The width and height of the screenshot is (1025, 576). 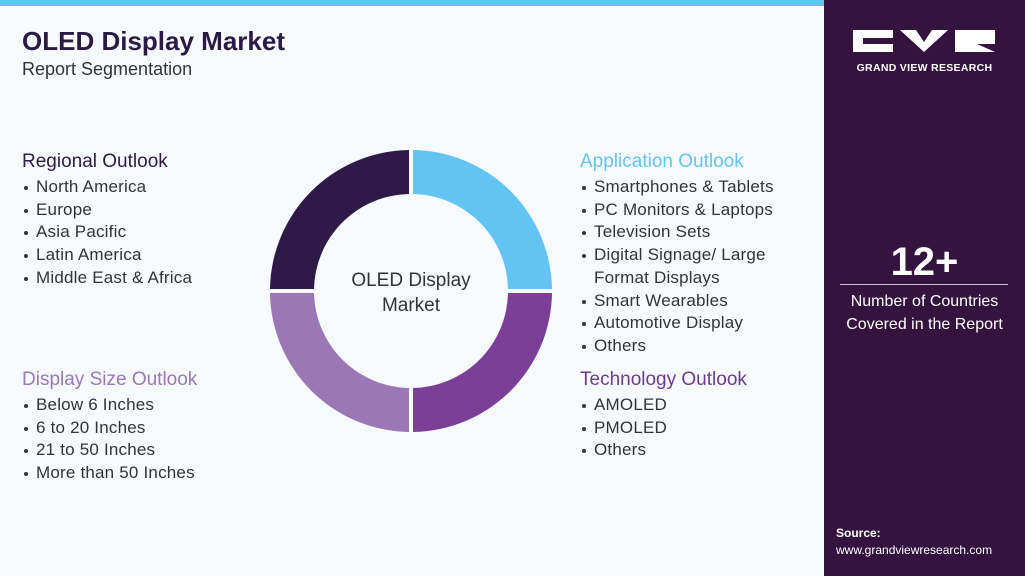 I want to click on source-label: Source:, so click(x=858, y=533).